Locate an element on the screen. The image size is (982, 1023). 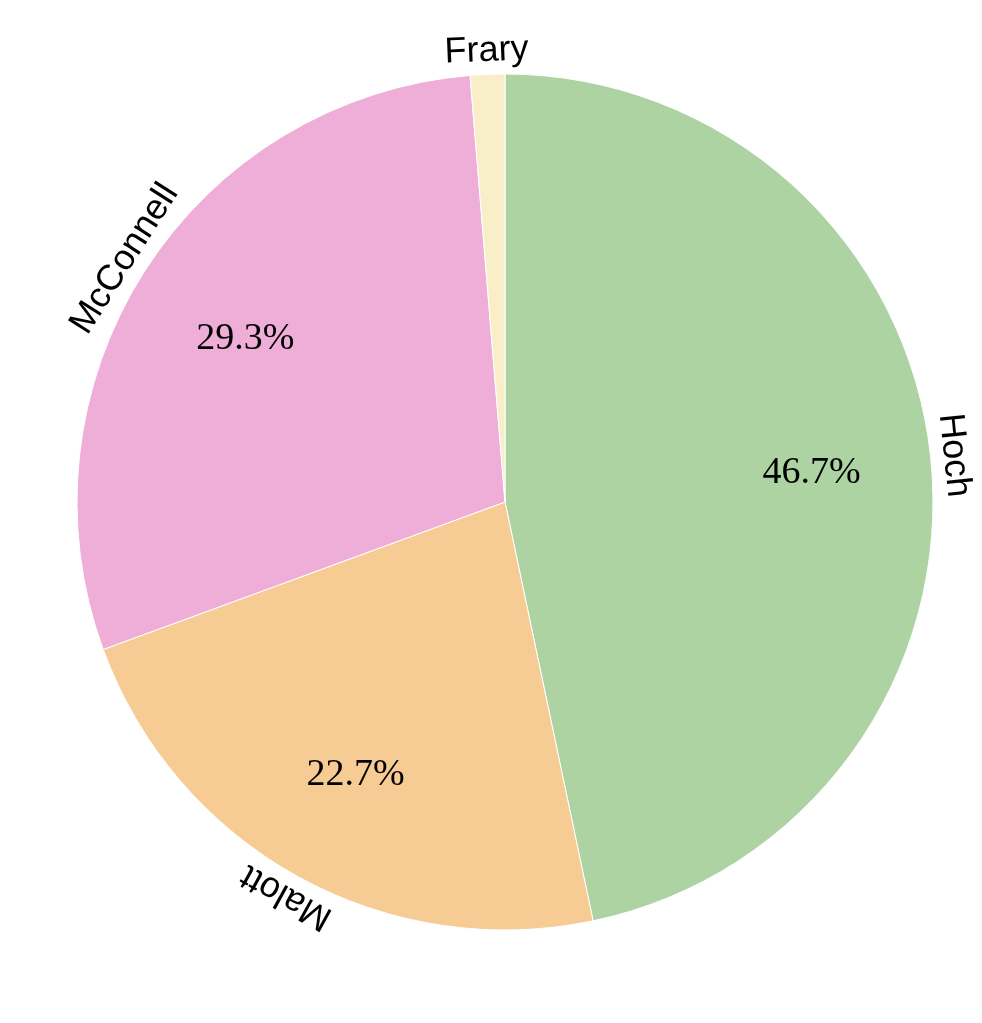
slice-label: Frary is located at coordinates (486, 48).